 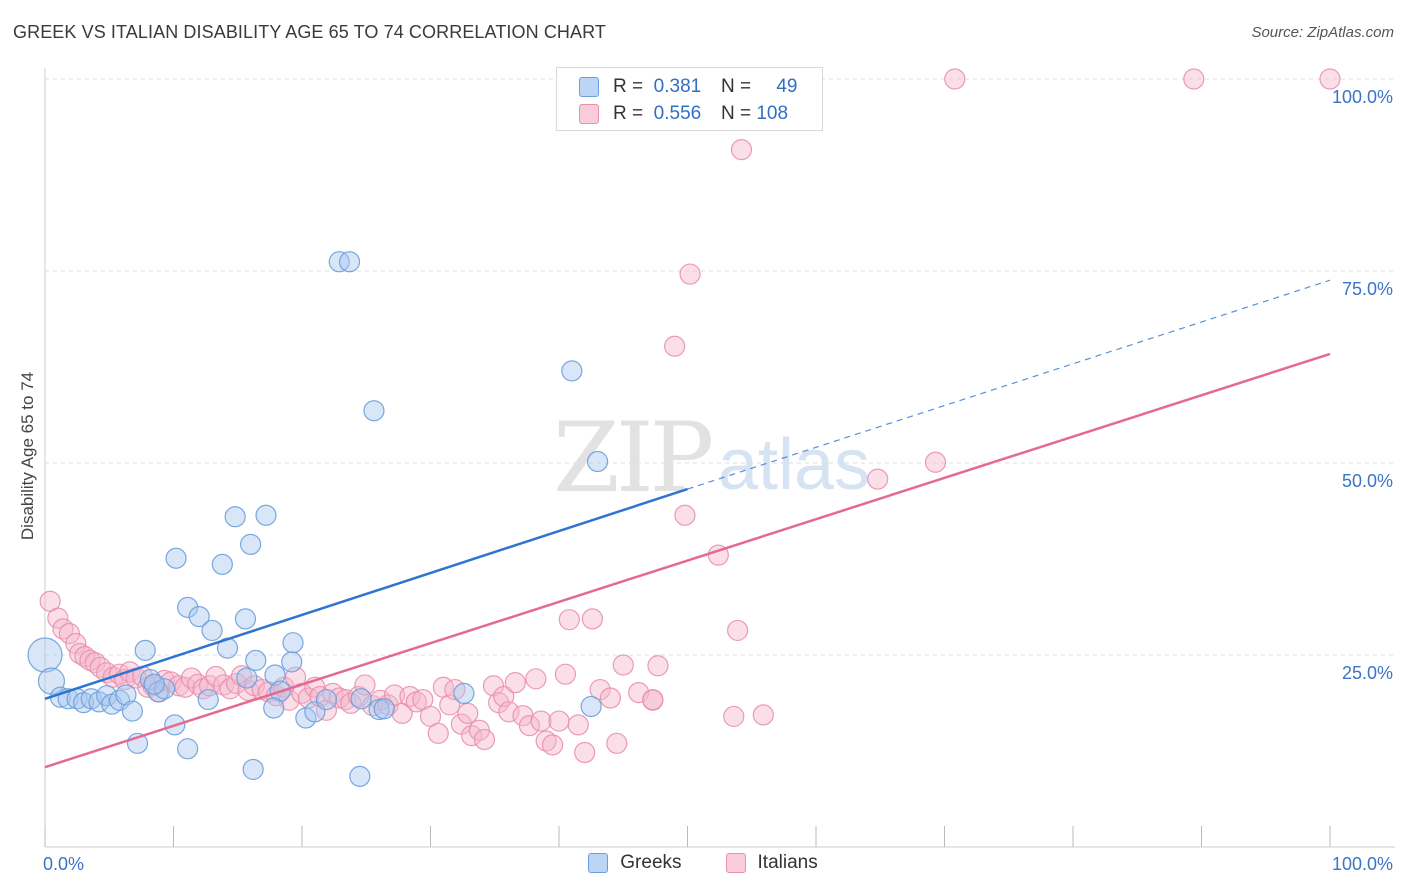 I want to click on legend-row-greeks: R = 0.381 N = 49, so click(x=693, y=87).